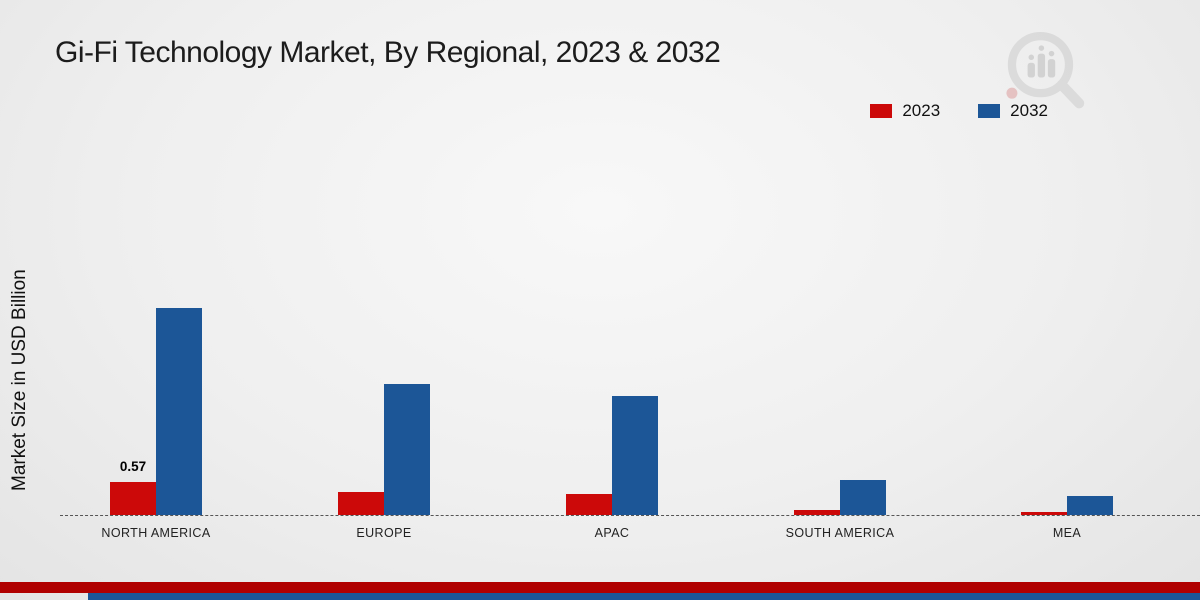 This screenshot has height=600, width=1200. Describe the element at coordinates (1029, 110) in the screenshot. I see `legend-label-2032: 2032` at that location.